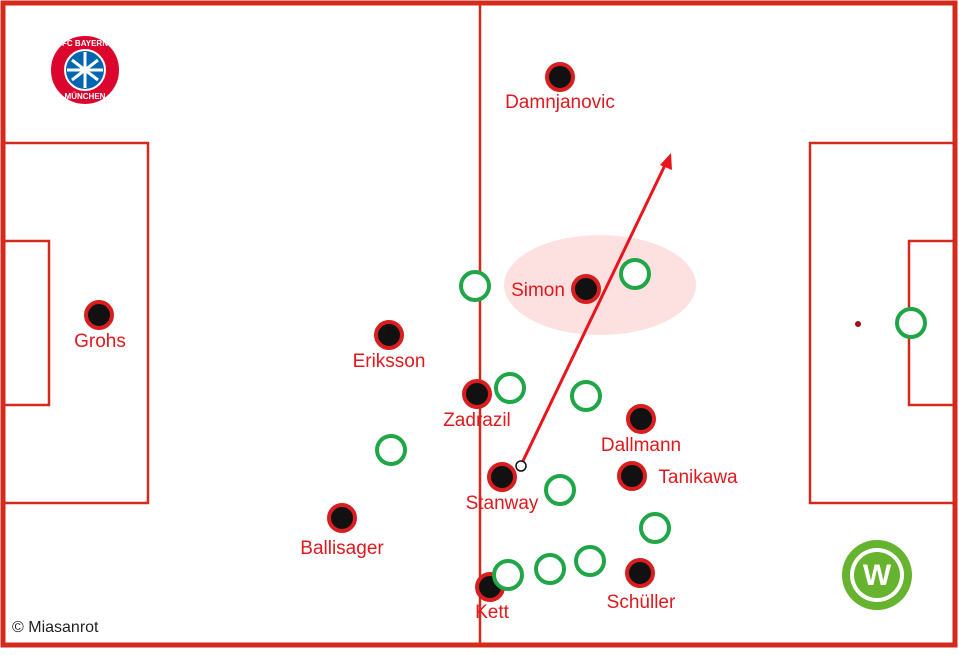 The height and width of the screenshot is (655, 959). What do you see at coordinates (100, 341) in the screenshot?
I see `player-label: Grohs` at bounding box center [100, 341].